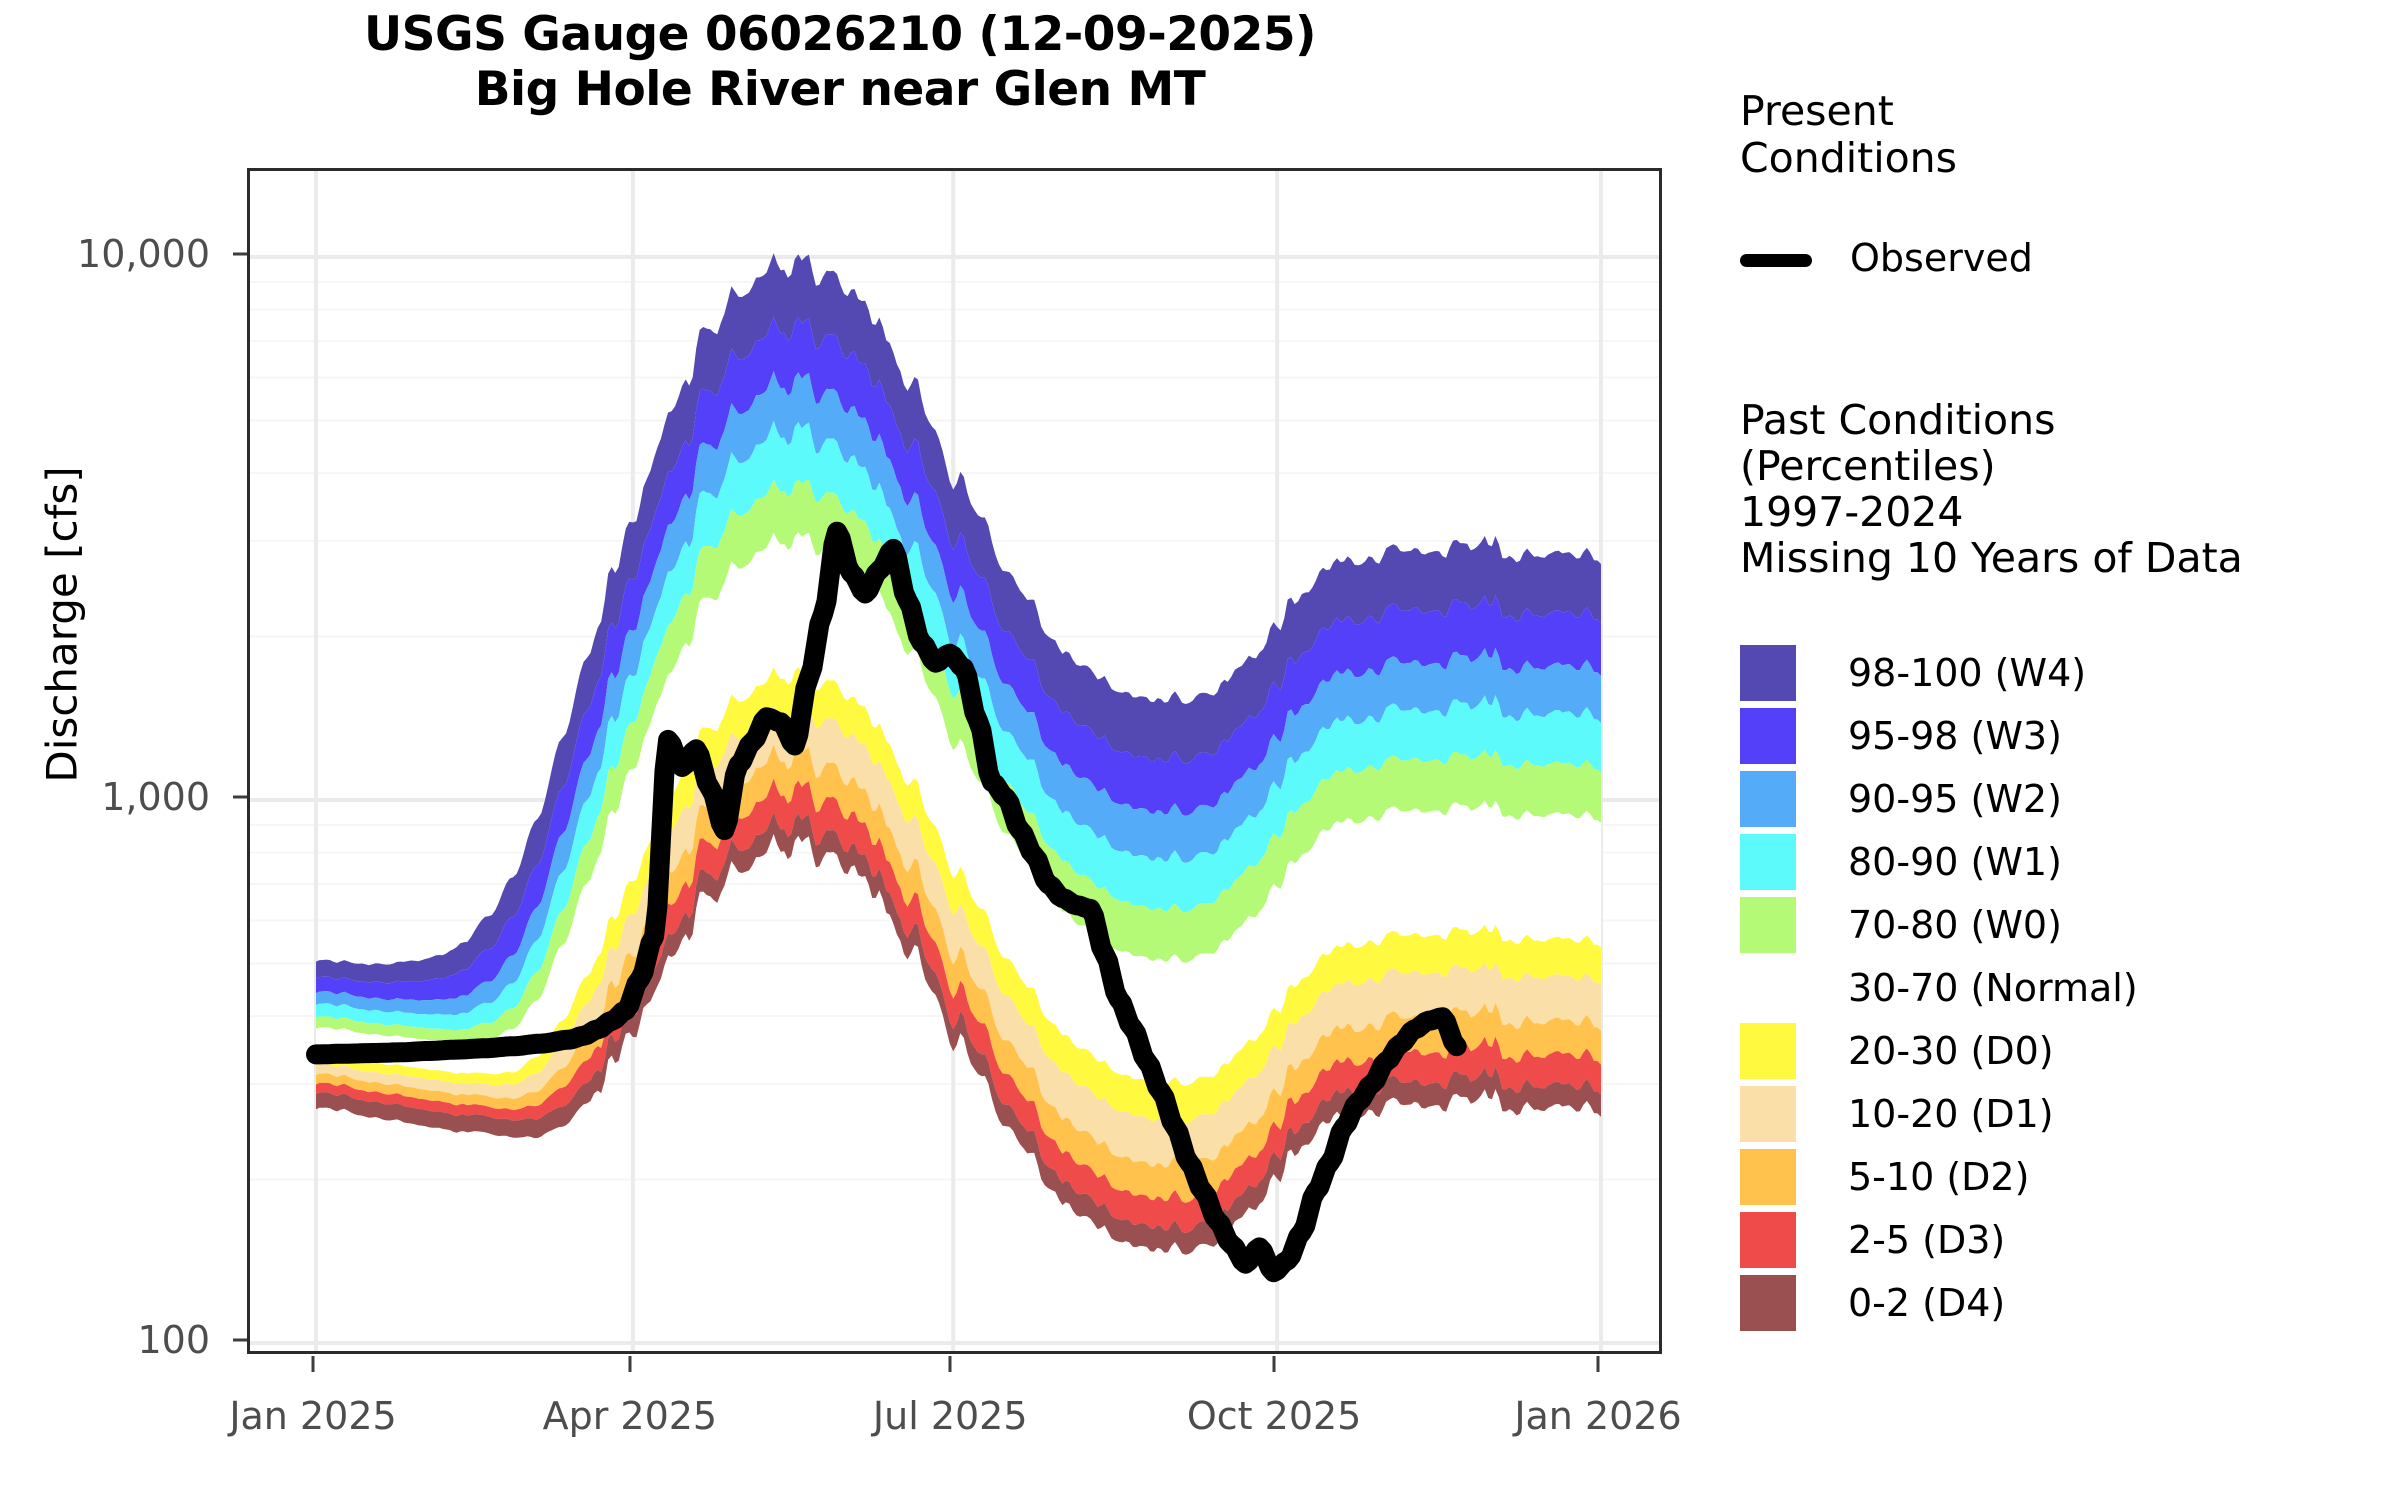 The image size is (2400, 1500). I want to click on x-tick-label: Apr 2025, so click(630, 1416).